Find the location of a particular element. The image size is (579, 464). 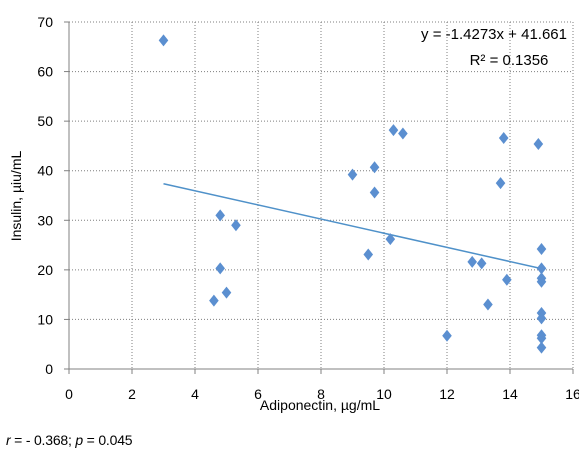

x-tick-label: 2 is located at coordinates (132, 394).